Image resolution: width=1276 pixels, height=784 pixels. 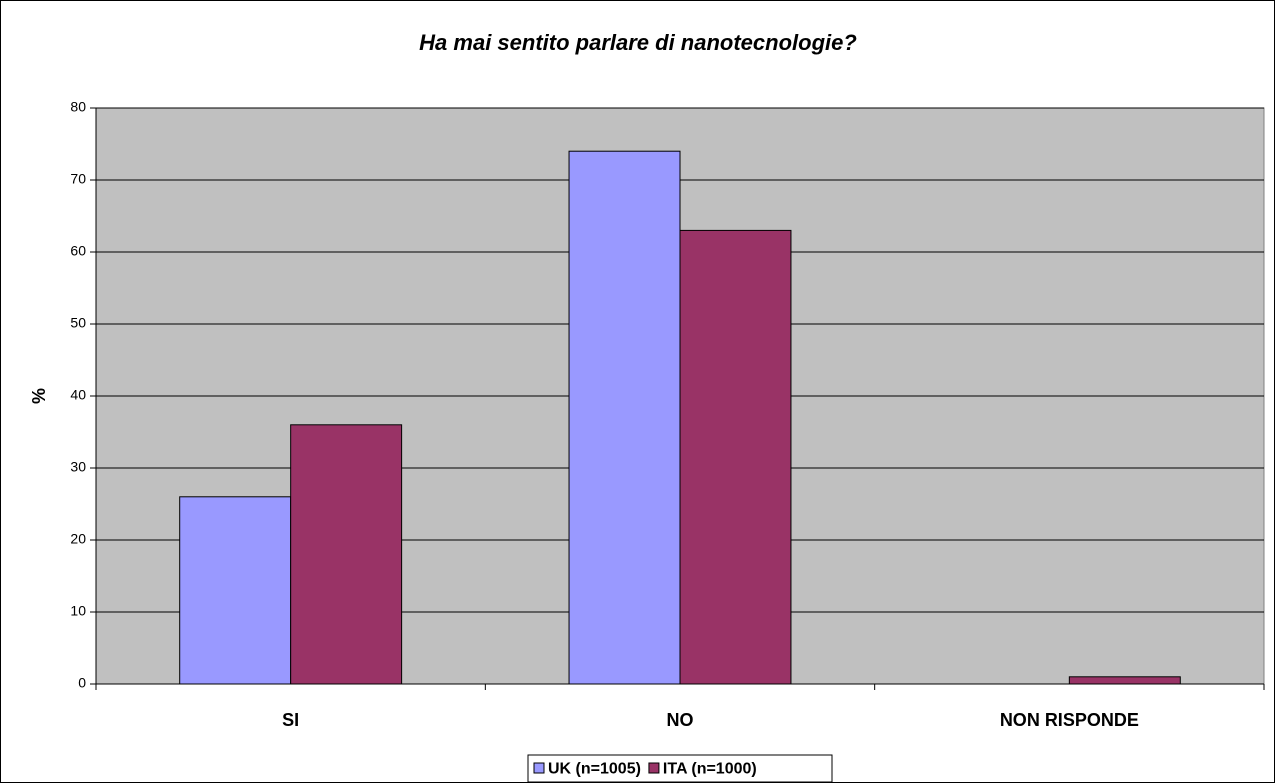 I want to click on y-tick-label: 60, so click(x=78, y=251).